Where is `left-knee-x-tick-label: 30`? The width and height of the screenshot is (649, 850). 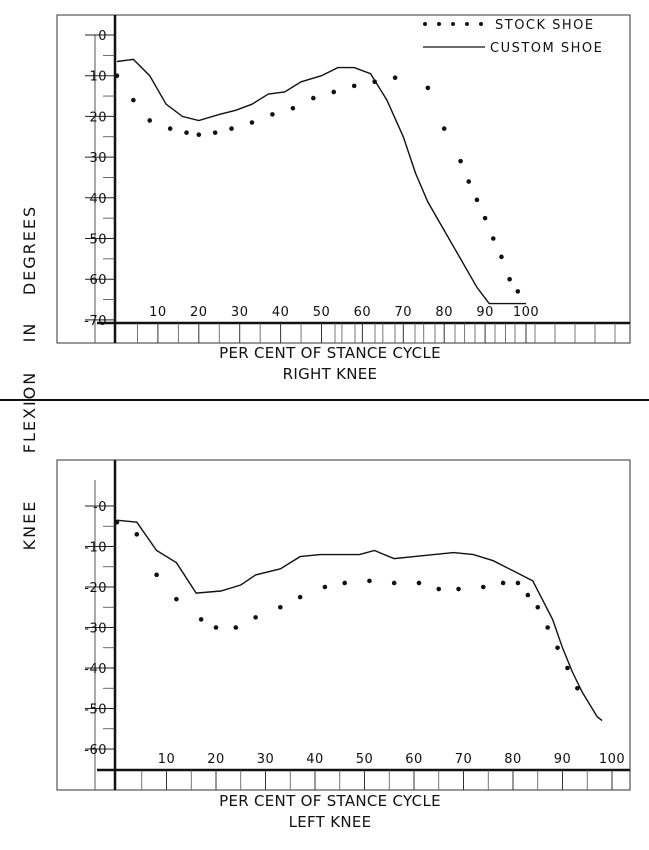
left-knee-x-tick-label: 30 is located at coordinates (266, 759).